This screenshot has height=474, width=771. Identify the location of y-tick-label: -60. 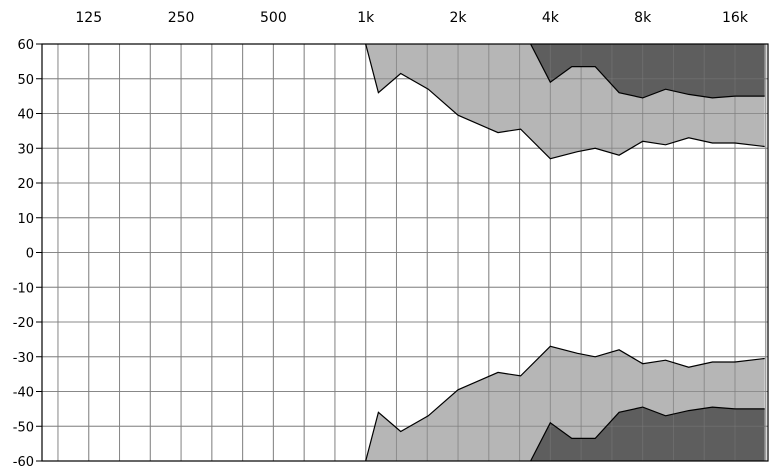
(23, 462).